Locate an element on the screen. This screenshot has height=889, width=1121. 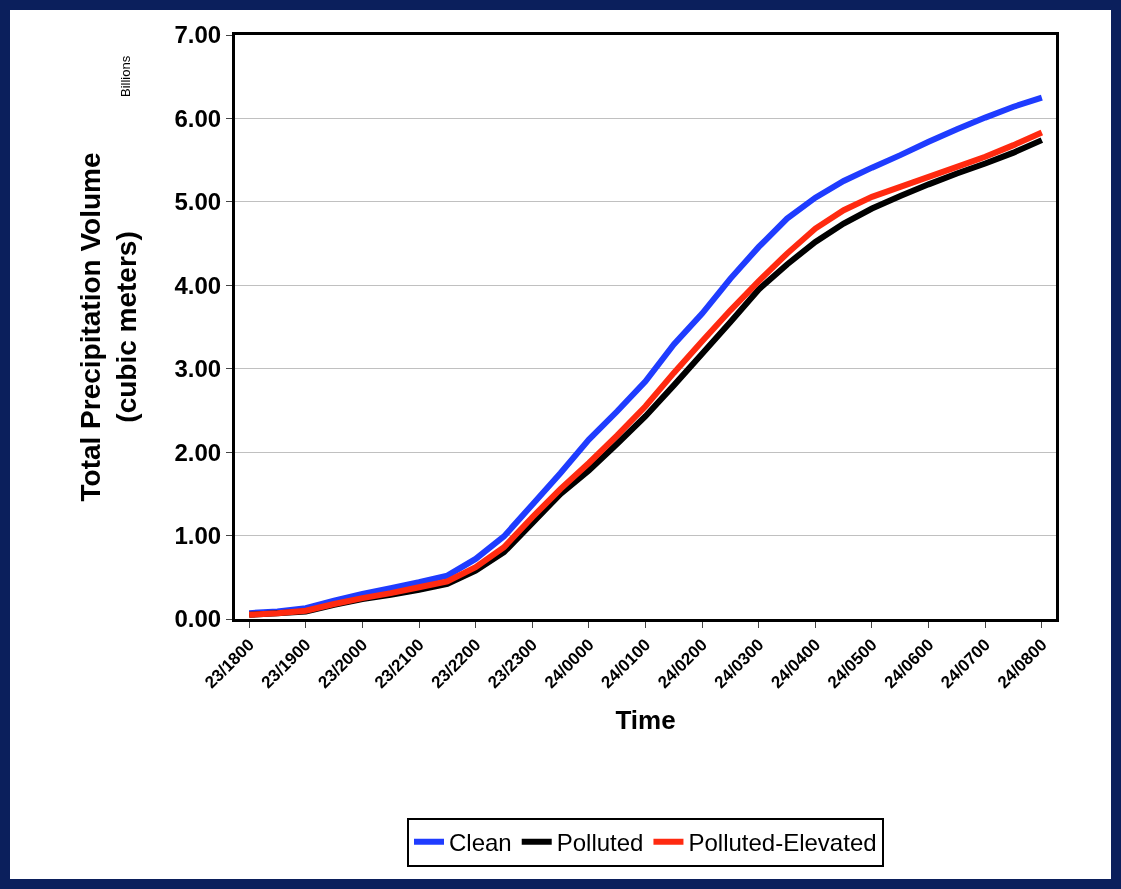
y-tick-label: 1.00 is located at coordinates (198, 535).